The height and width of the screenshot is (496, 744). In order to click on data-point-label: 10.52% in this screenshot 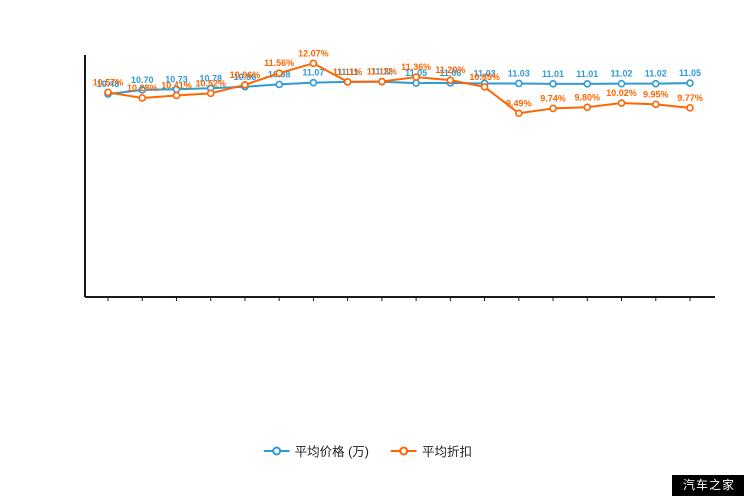, I will do `click(210, 83)`.